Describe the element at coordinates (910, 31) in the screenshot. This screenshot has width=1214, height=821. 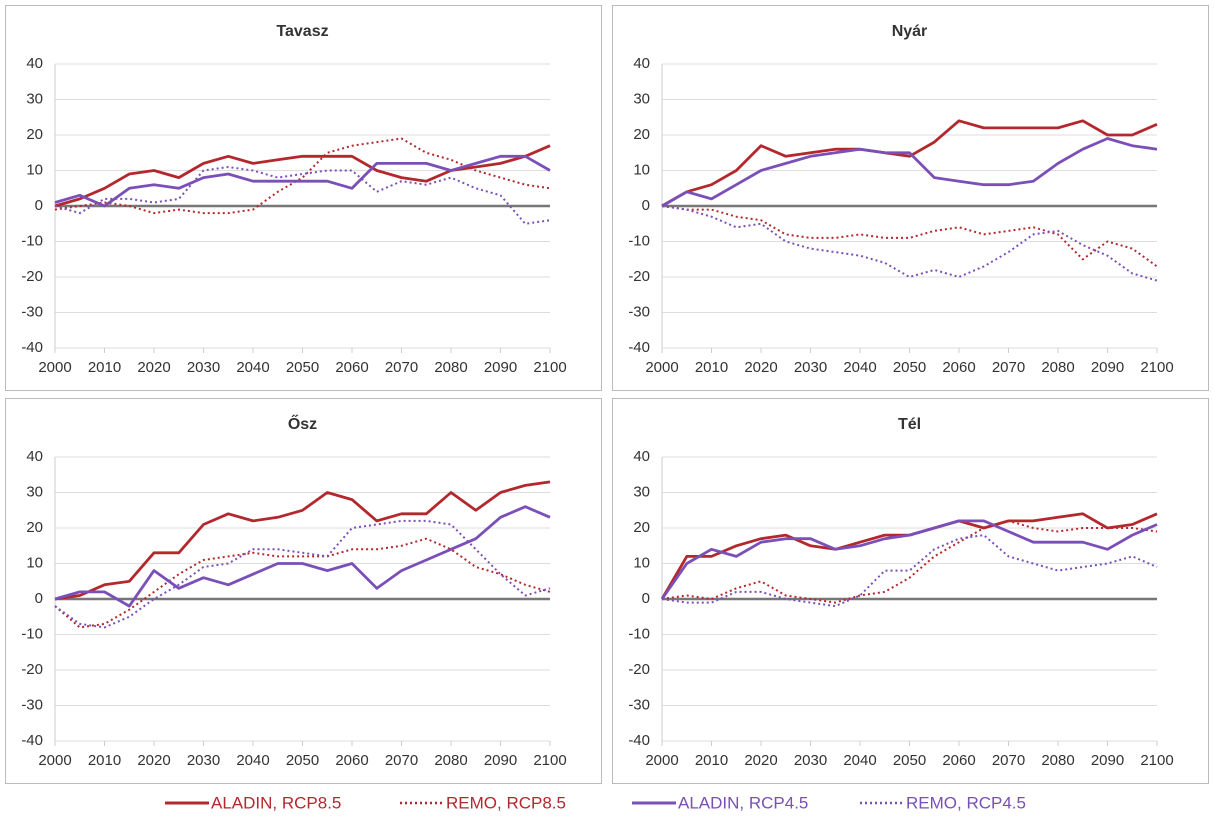
I see `chart-title: Nyár` at that location.